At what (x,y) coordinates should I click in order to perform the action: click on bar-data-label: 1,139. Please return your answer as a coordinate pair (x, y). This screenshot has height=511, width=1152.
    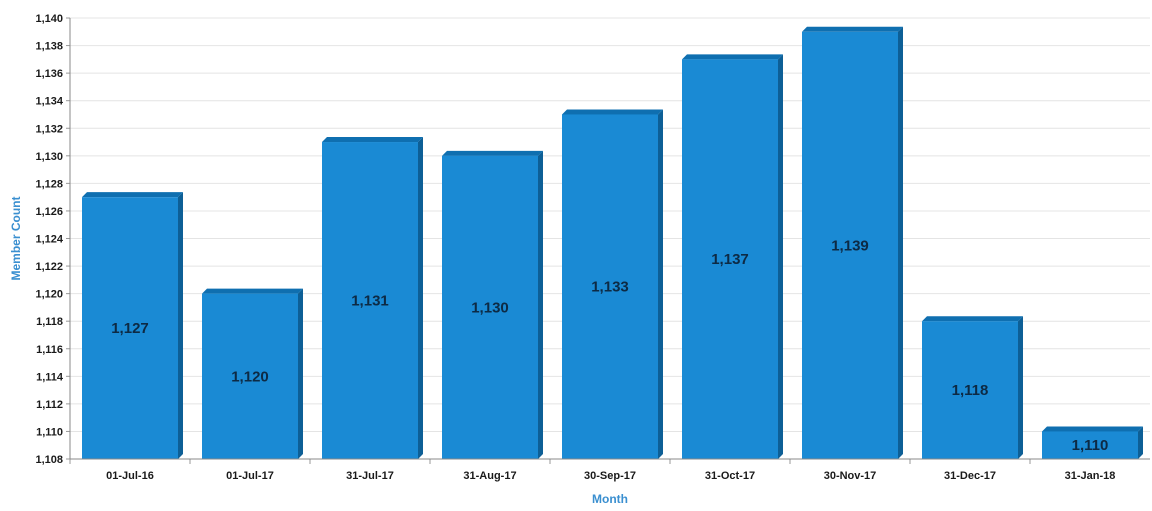
    Looking at the image, I should click on (850, 245).